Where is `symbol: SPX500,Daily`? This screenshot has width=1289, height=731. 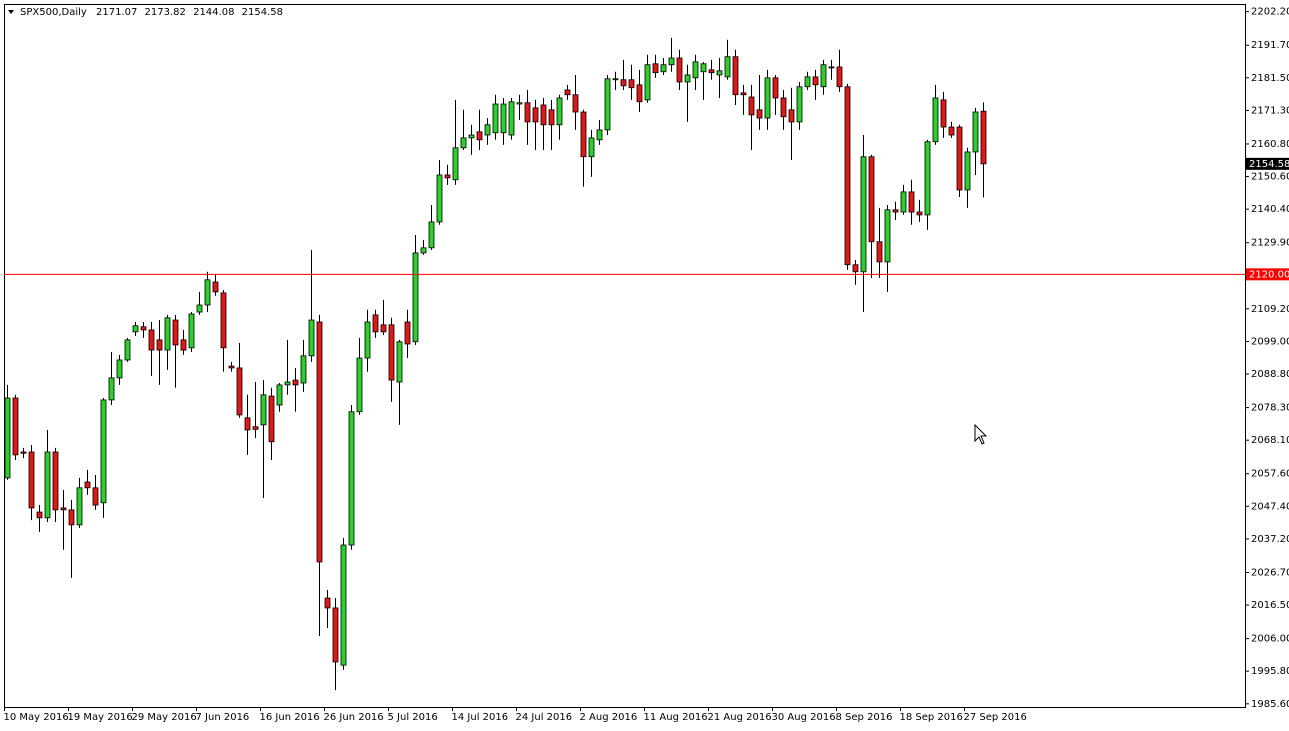 symbol: SPX500,Daily is located at coordinates (53, 12).